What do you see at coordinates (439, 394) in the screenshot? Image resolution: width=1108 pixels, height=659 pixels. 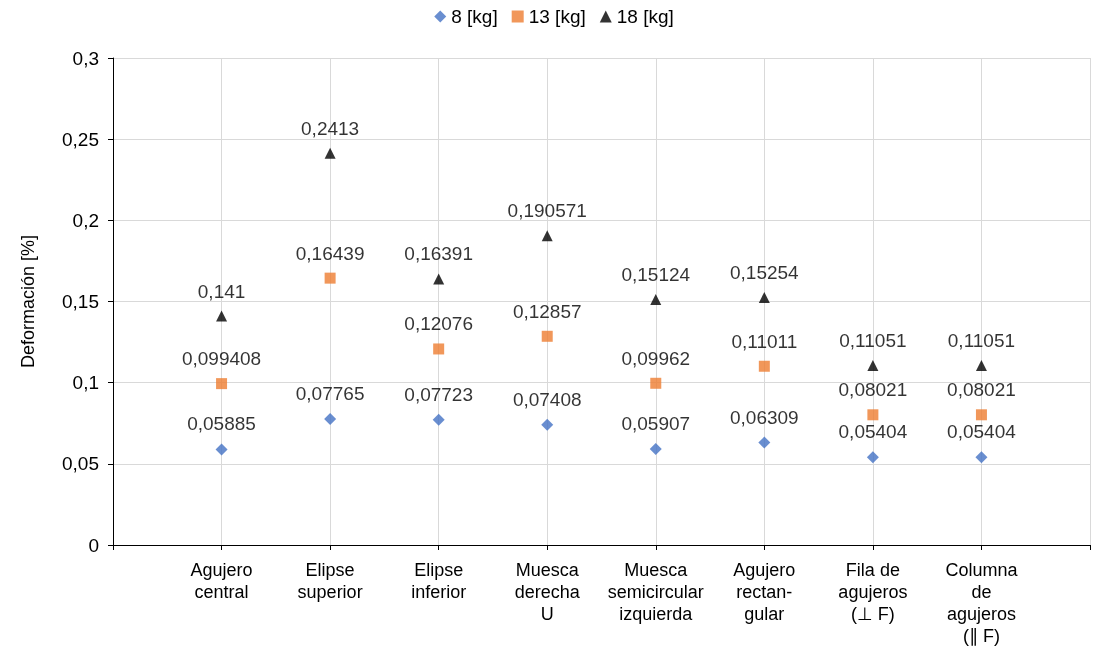 I see `data-label: 0,07723` at bounding box center [439, 394].